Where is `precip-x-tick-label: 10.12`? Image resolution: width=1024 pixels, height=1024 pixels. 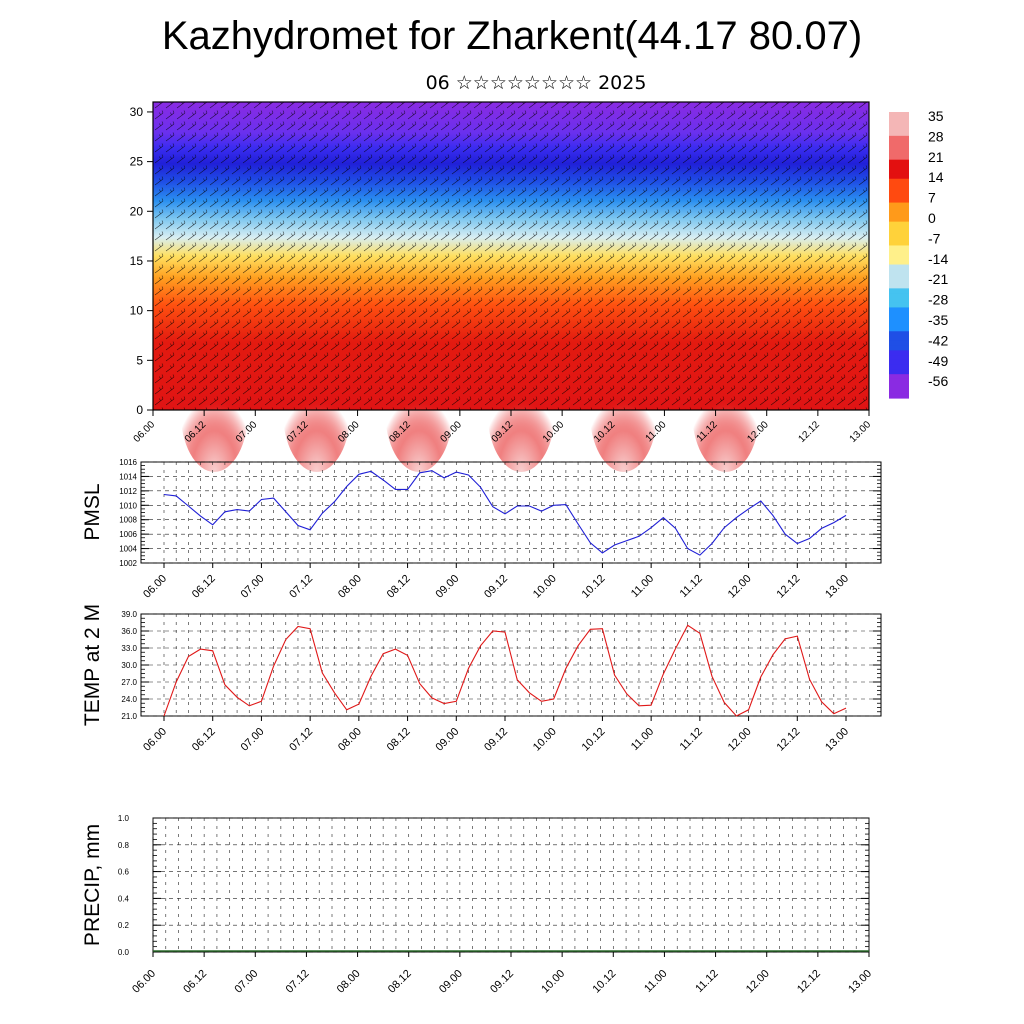
precip-x-tick-label: 10.12 is located at coordinates (604, 982).